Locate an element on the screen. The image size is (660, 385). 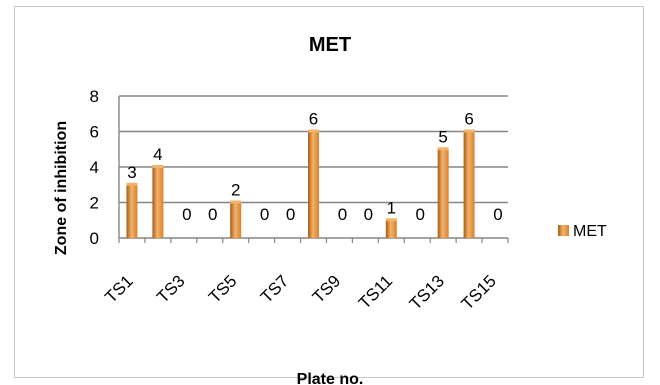
x-tick-label: TS3 is located at coordinates (170, 288).